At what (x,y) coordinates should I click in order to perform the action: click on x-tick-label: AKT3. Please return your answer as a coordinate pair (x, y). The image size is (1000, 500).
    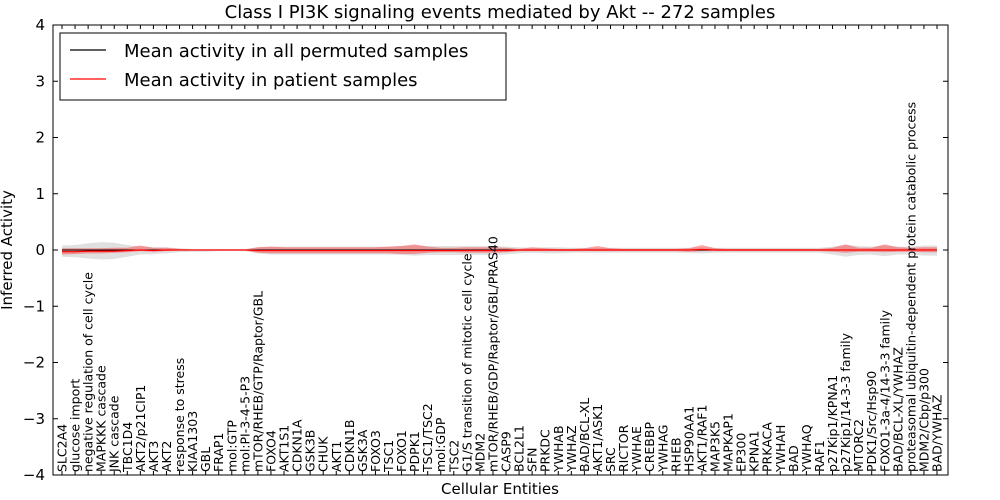
    Looking at the image, I should click on (153, 456).